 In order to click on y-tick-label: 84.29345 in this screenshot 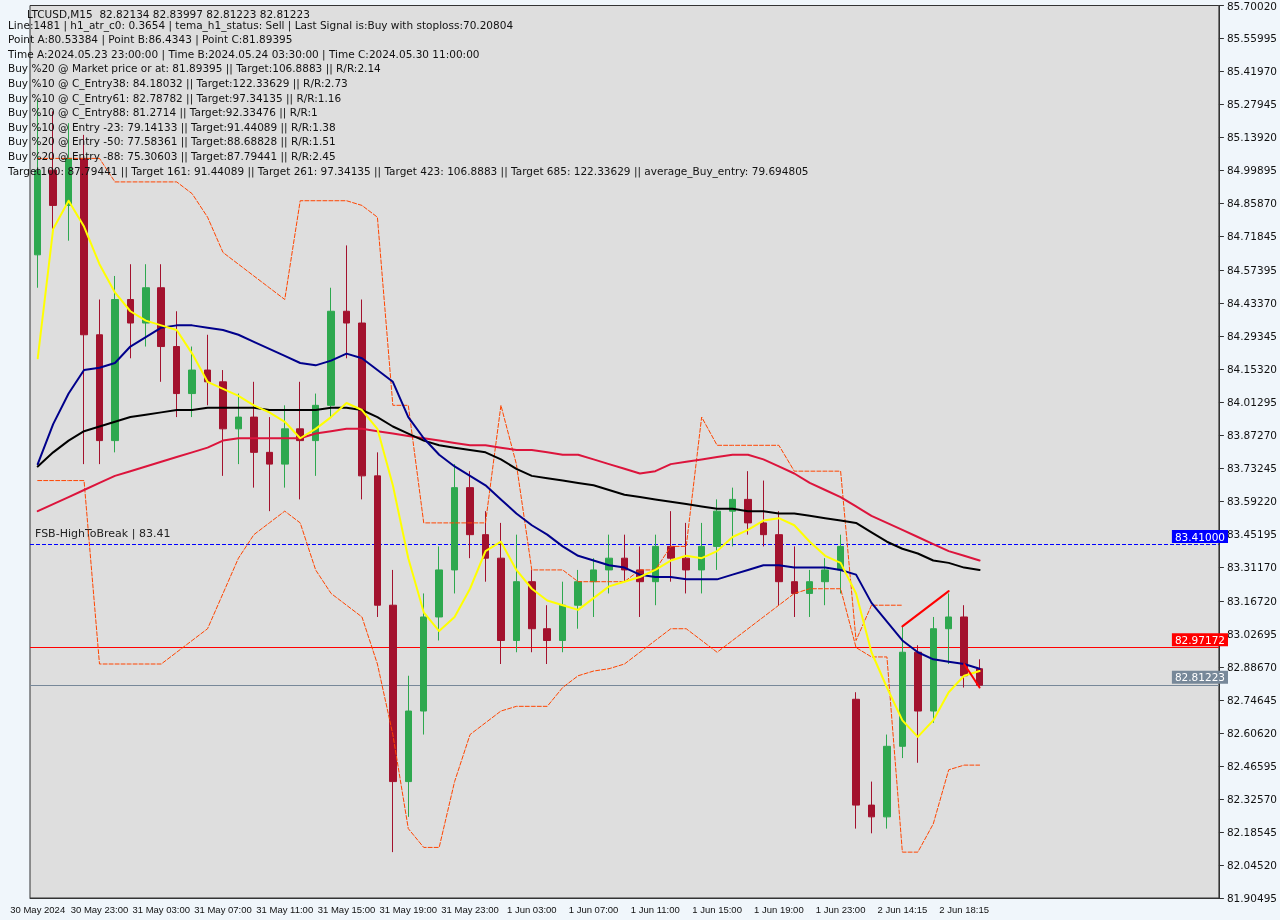, I will do `click(1252, 336)`.